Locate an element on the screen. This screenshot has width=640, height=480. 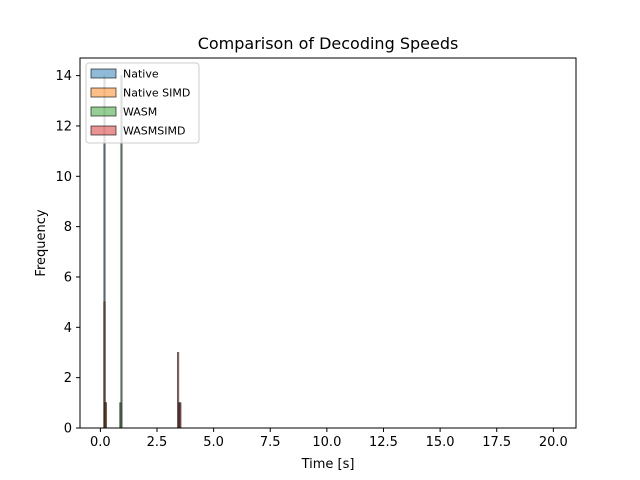
legend-label: WASMSIMD is located at coordinates (154, 131).